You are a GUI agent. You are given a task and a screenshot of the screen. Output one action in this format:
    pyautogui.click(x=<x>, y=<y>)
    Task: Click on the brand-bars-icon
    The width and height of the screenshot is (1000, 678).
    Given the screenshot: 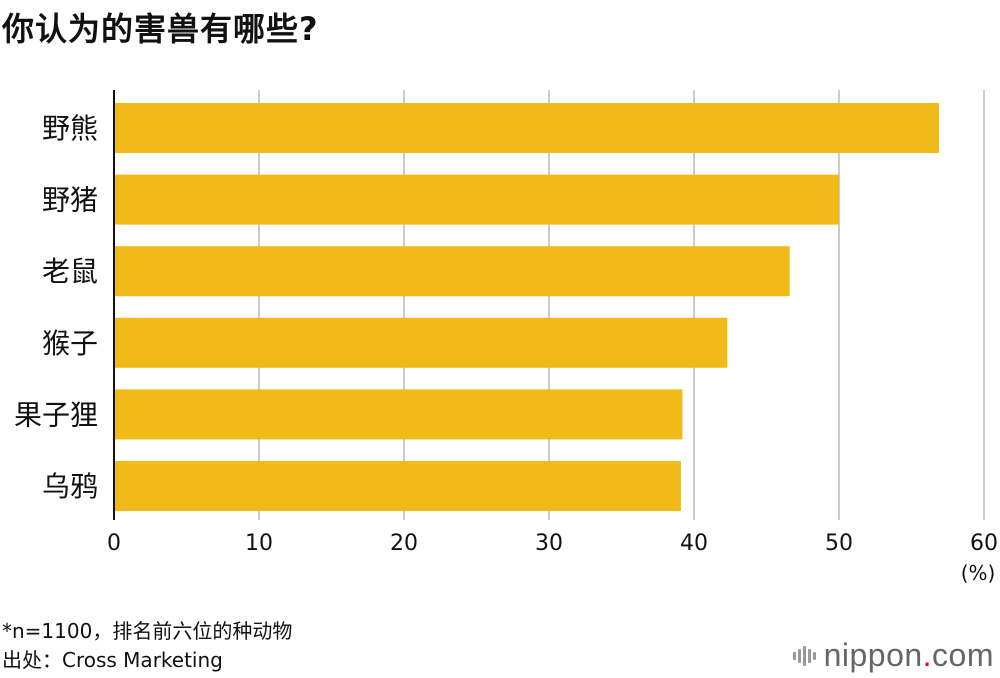 What is the action you would take?
    pyautogui.click(x=804, y=656)
    